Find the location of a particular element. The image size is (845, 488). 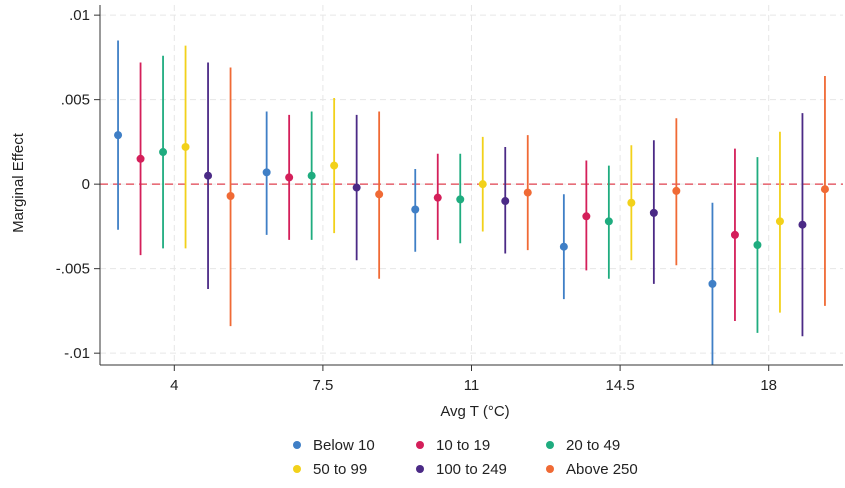

legend-label: 10 to 19 is located at coordinates (463, 445).